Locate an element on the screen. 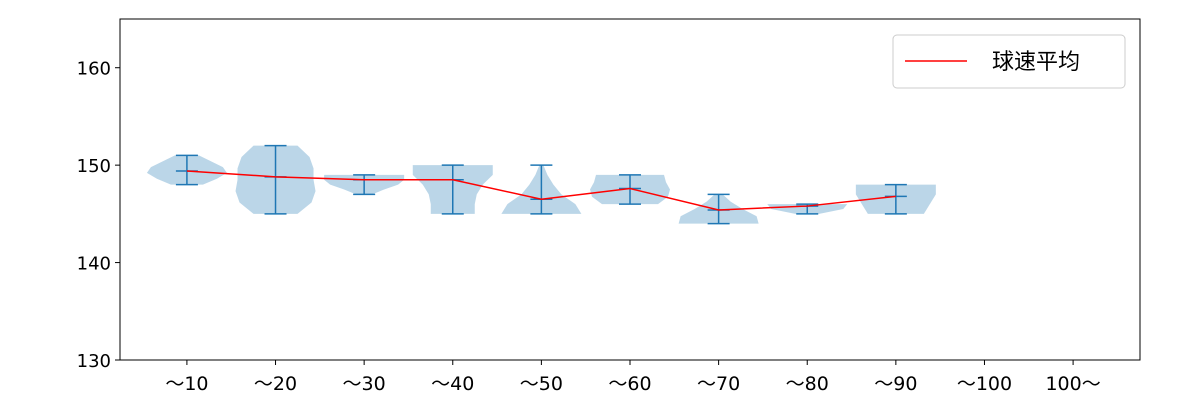 The height and width of the screenshot is (405, 1200). mean-line-layer is located at coordinates (541, 190).